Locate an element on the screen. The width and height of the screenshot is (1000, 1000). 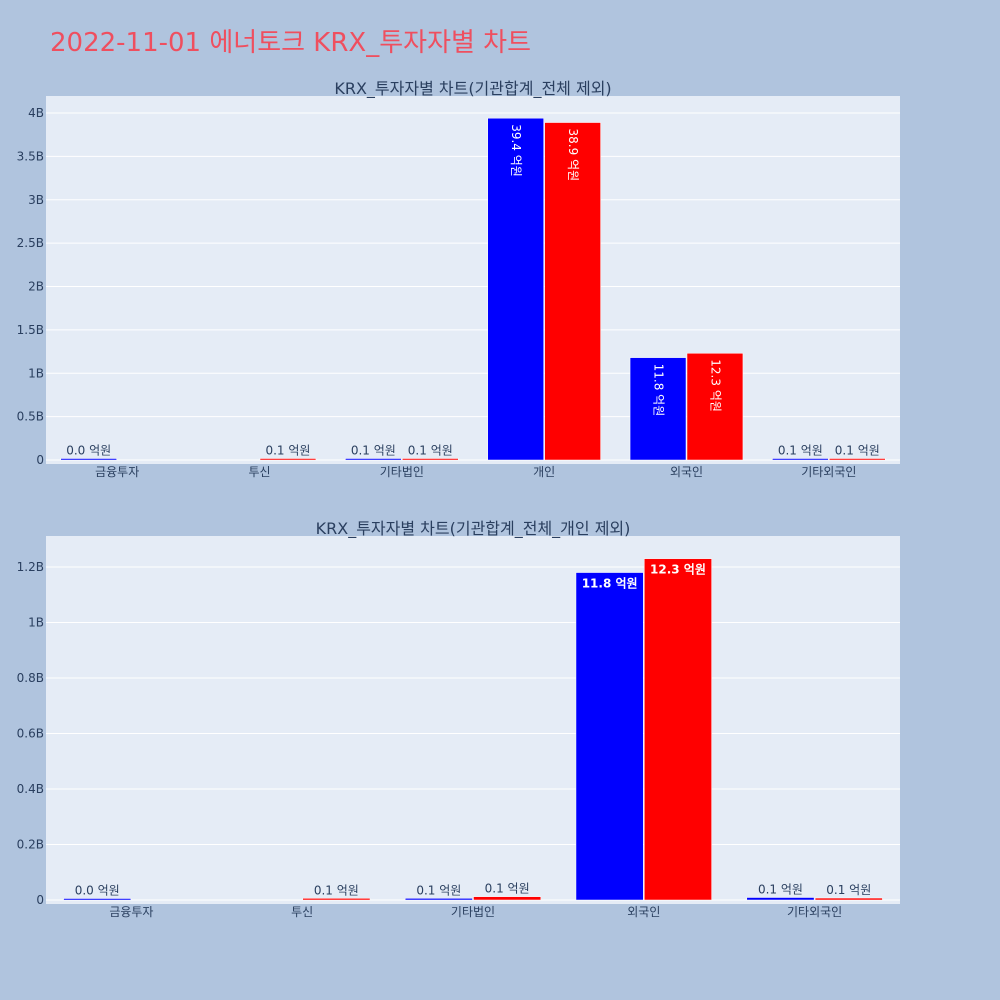
y-tick-label: 2.5B is located at coordinates (30, 243).